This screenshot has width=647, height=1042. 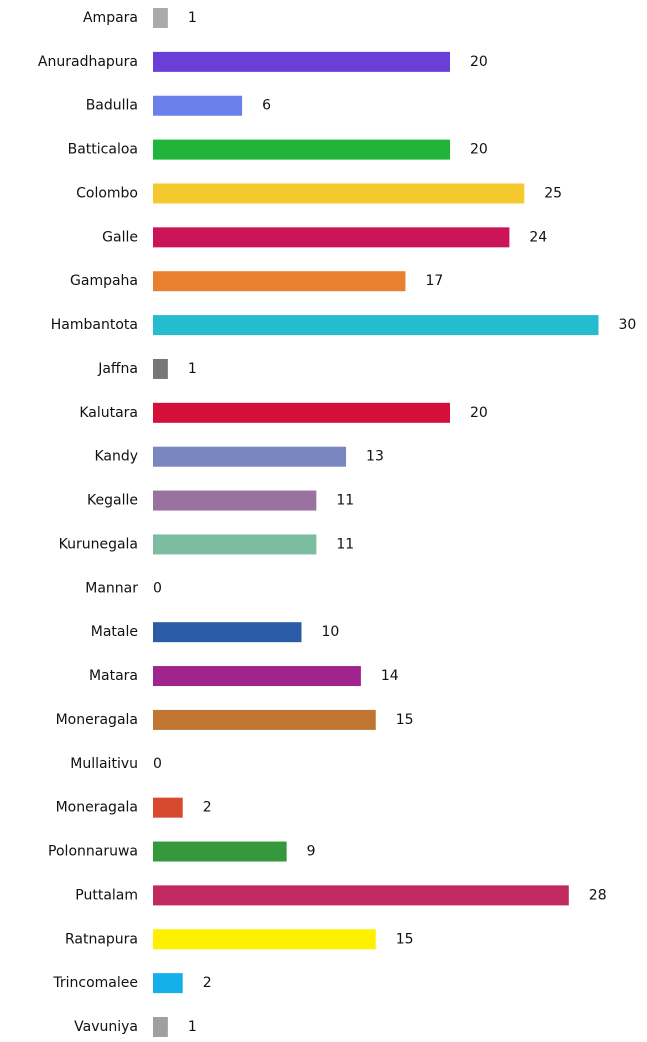 I want to click on category-label: Kurunegala, so click(x=98, y=544).